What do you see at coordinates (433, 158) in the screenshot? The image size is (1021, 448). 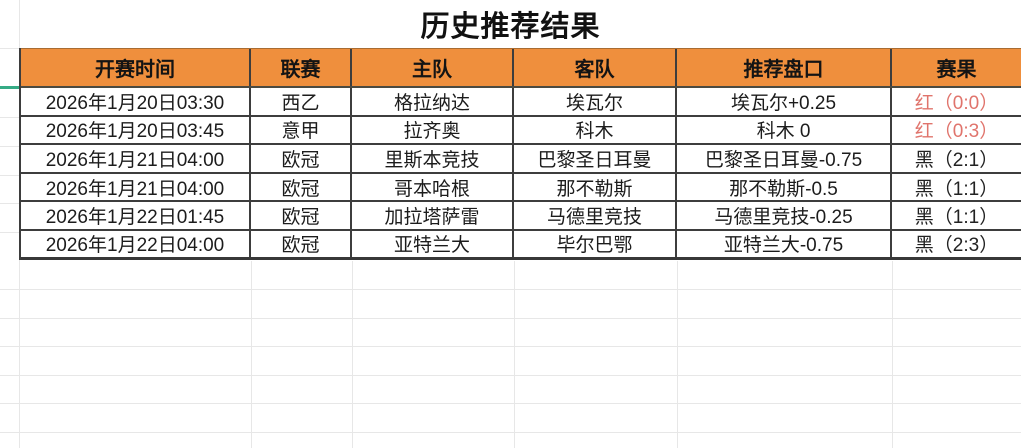 I see `cell-home-team: 里斯本竞技` at bounding box center [433, 158].